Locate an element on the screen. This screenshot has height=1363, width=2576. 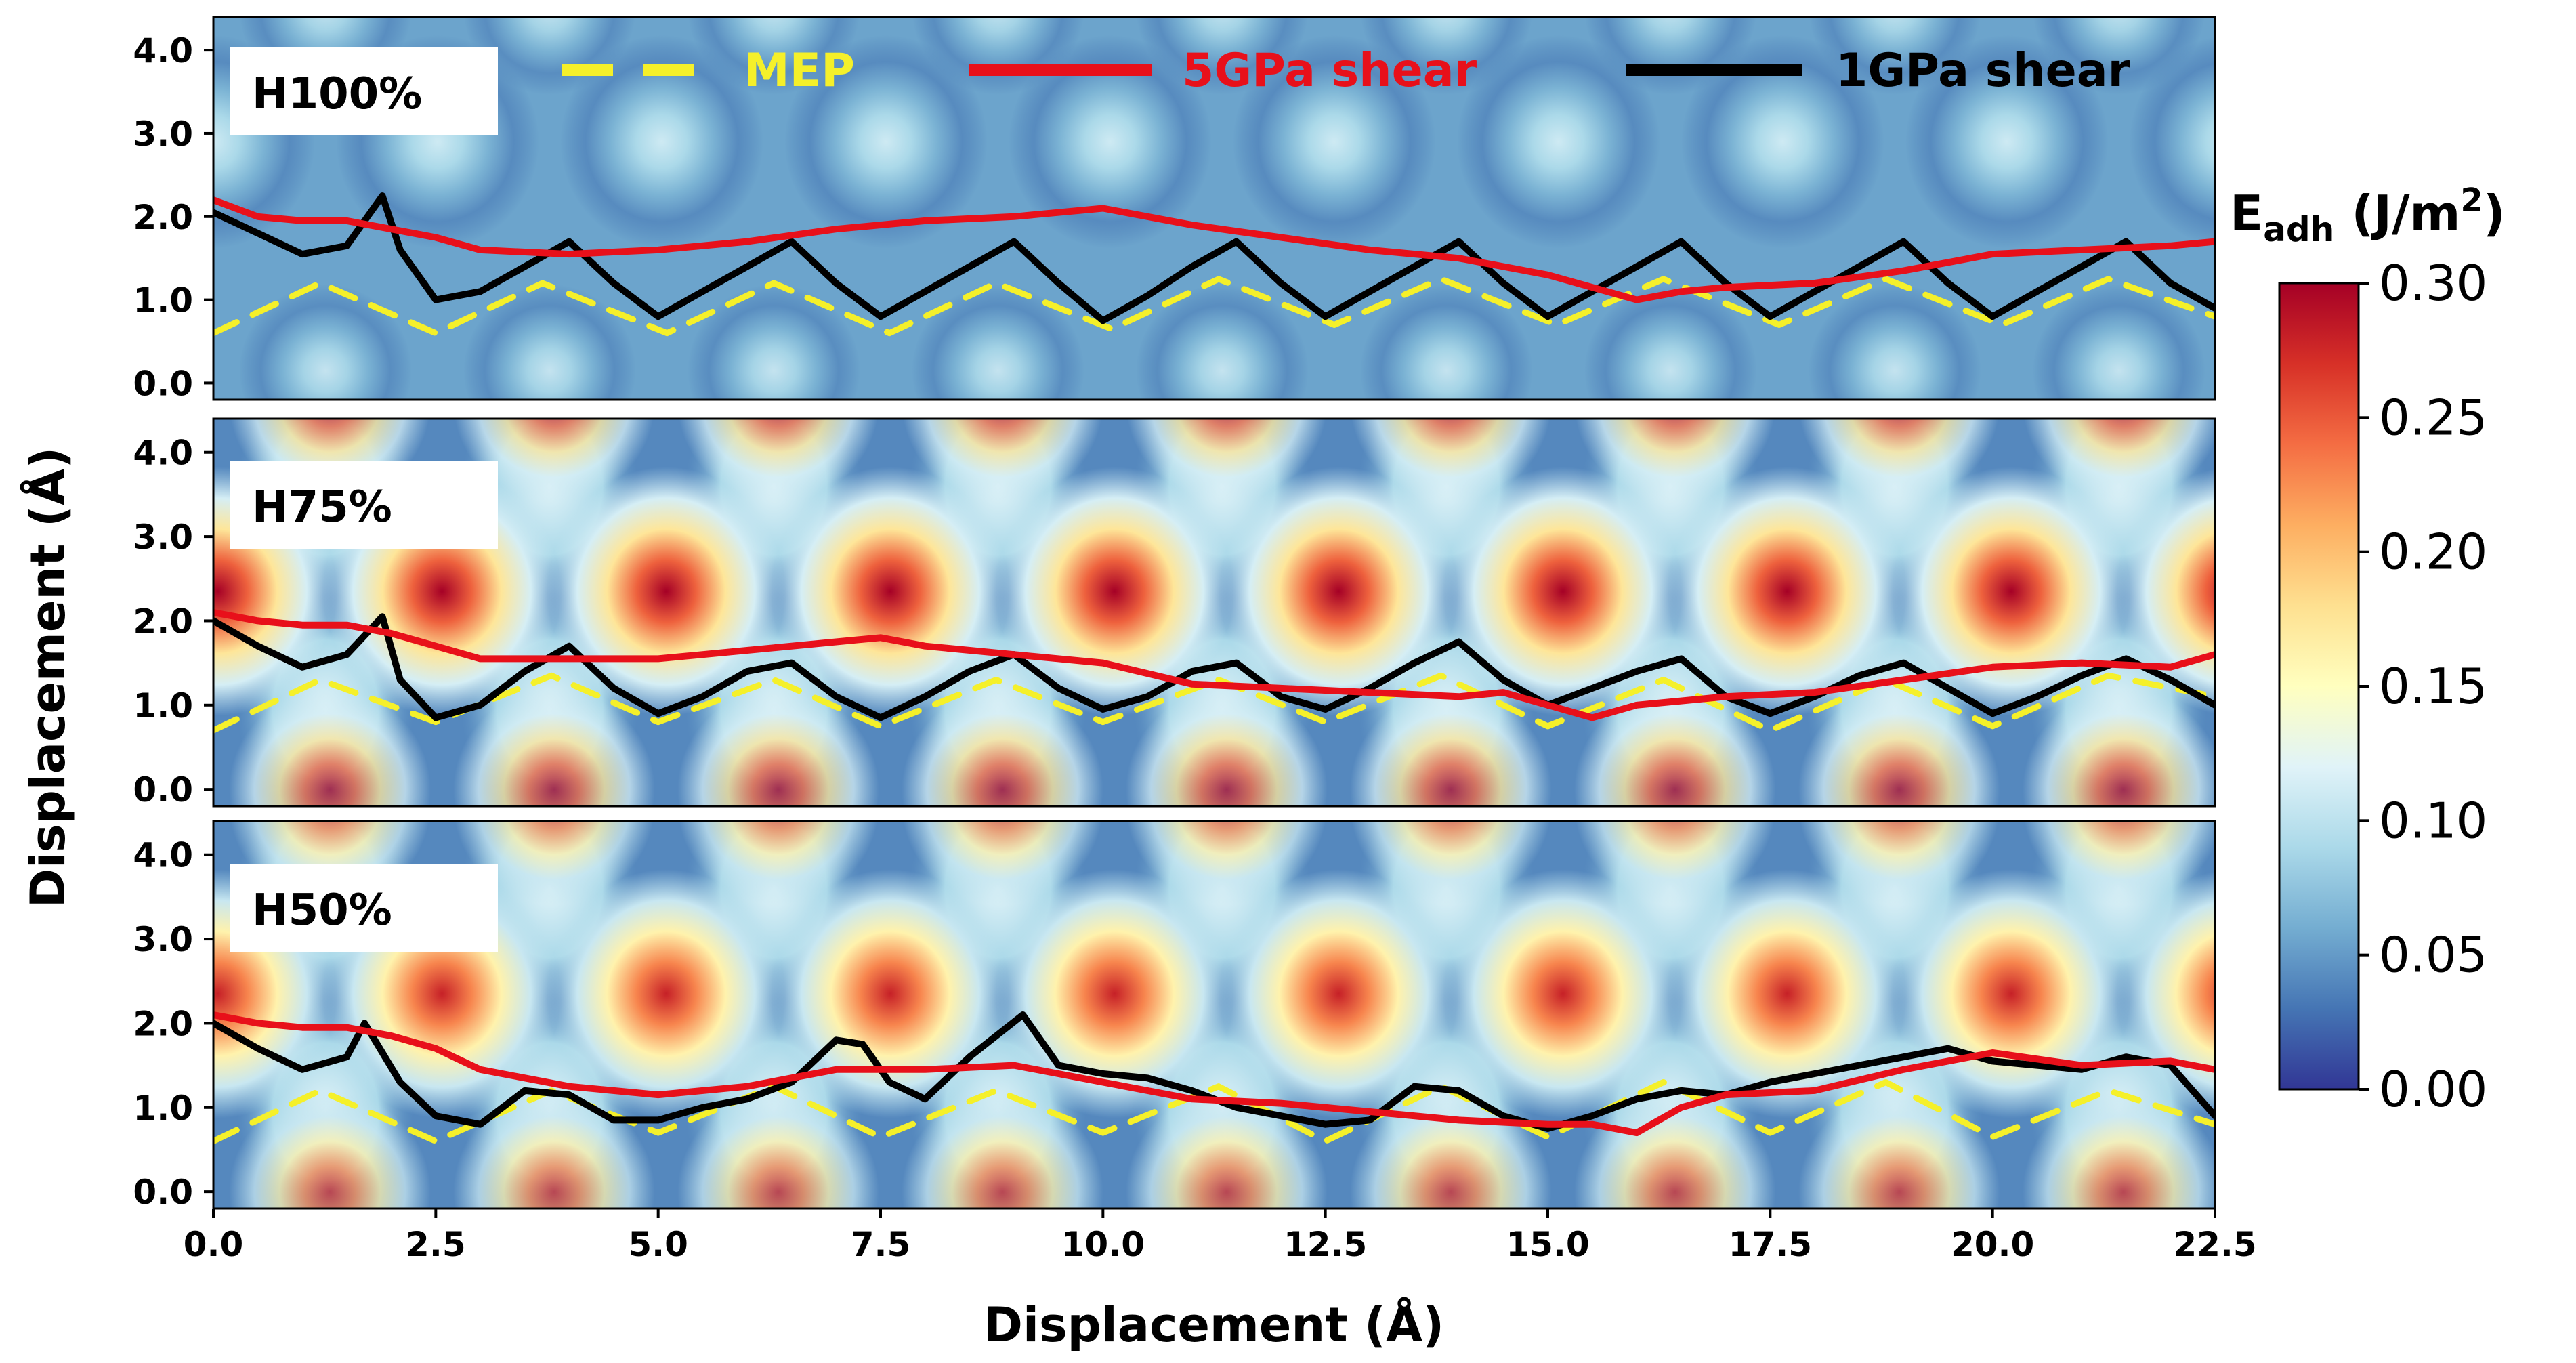
colorbar-title-sub: adh is located at coordinates (2298, 229).